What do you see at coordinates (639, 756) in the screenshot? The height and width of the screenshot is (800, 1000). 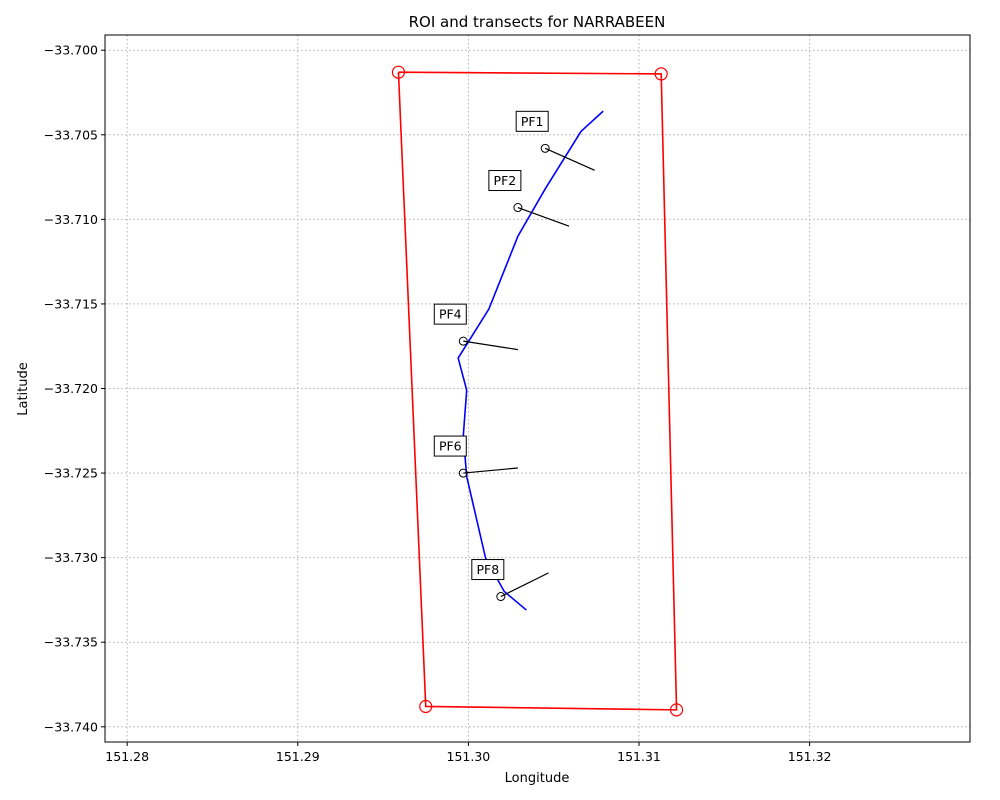 I see `x-tick-label: 151.31` at bounding box center [639, 756].